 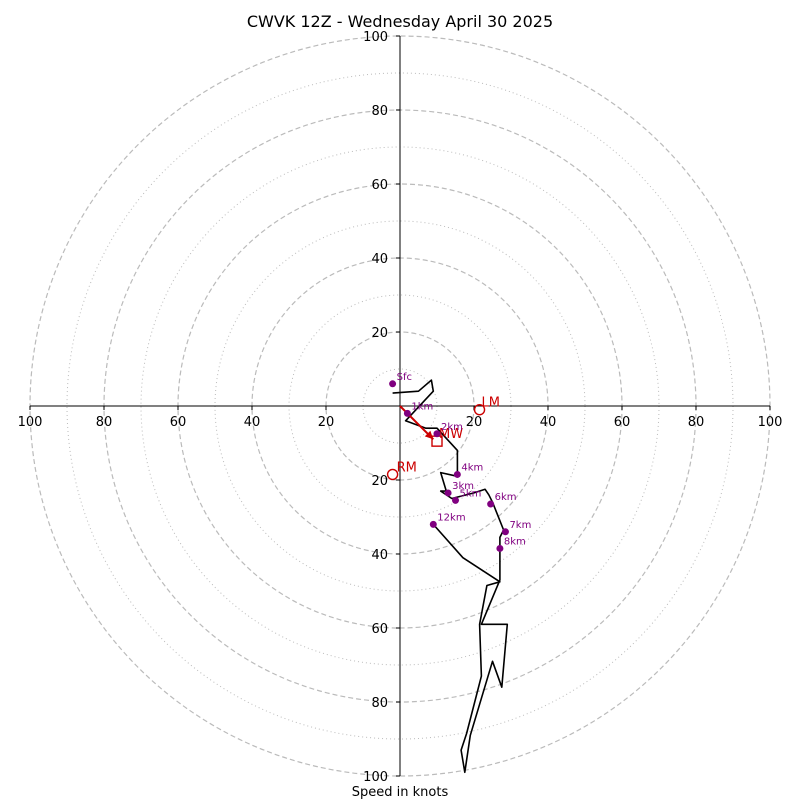 I want to click on height-marker-label: 8km, so click(x=515, y=541).